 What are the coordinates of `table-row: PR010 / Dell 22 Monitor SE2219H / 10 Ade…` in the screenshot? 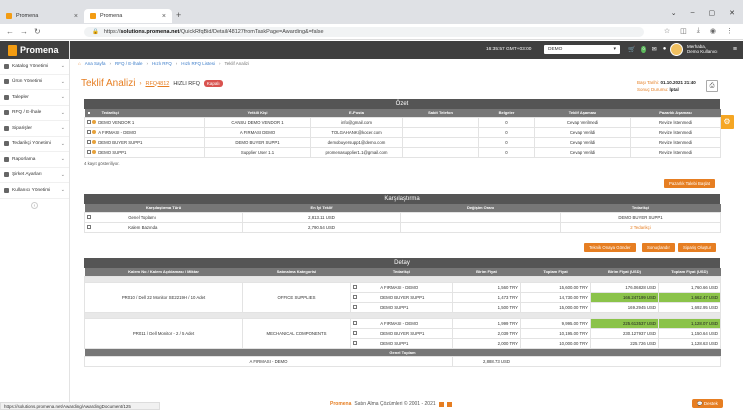 It's located at (402, 297).